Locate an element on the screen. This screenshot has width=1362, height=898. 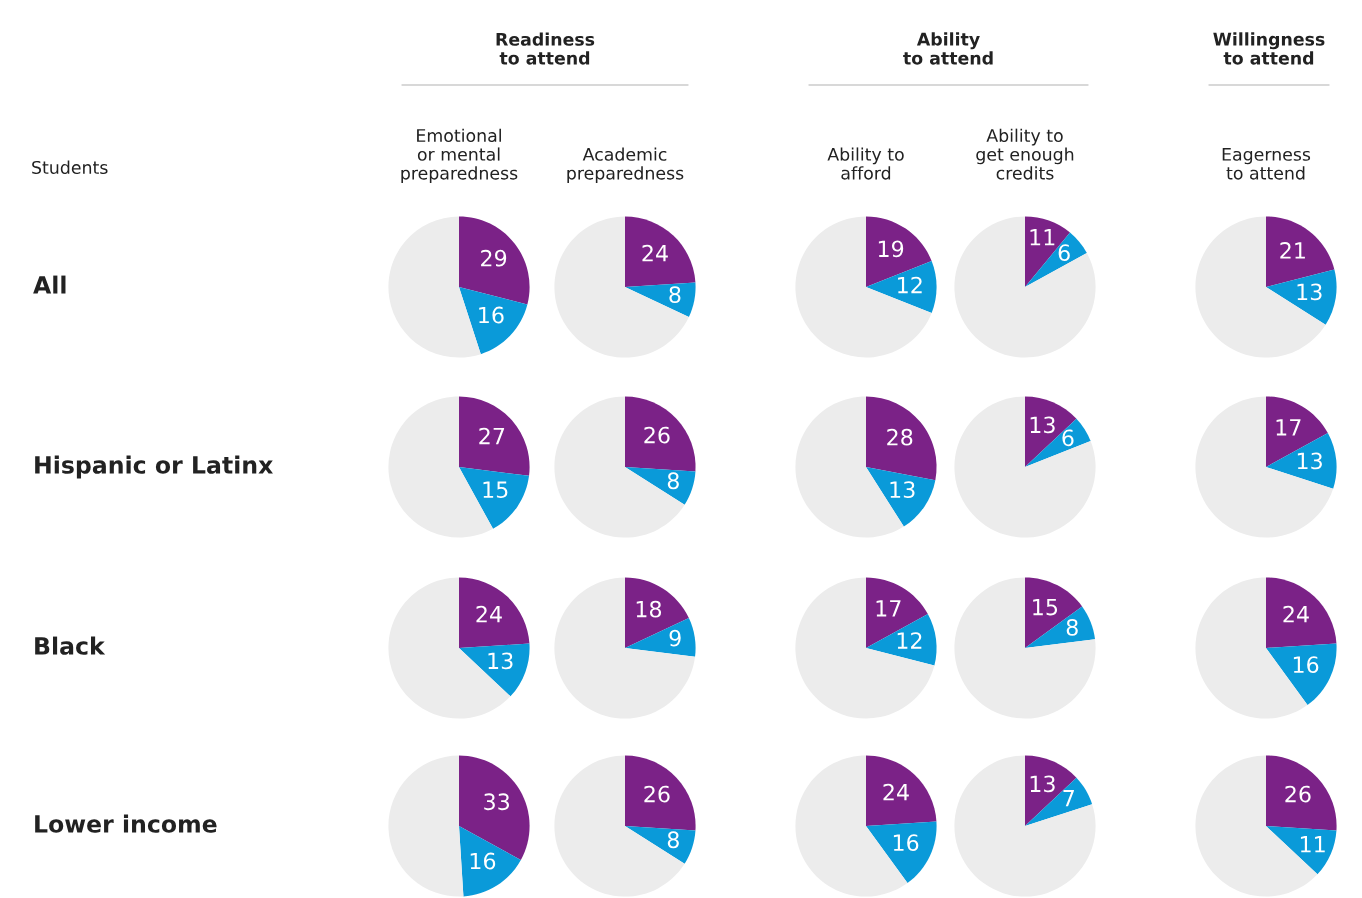
data-label: 21 is located at coordinates (1292, 250).